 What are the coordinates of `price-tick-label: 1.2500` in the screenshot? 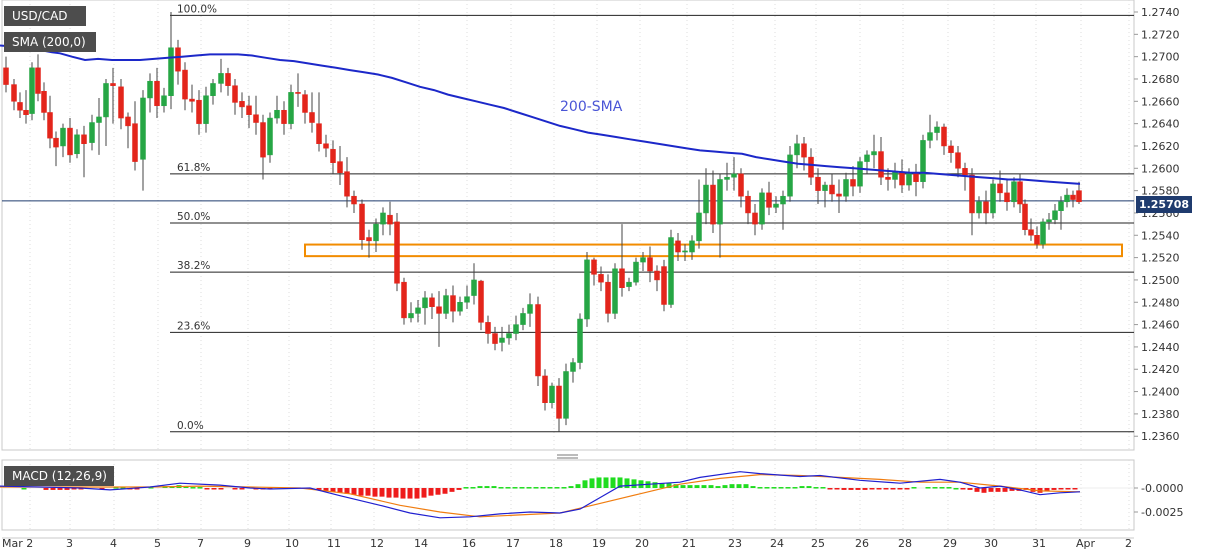 It's located at (1160, 280).